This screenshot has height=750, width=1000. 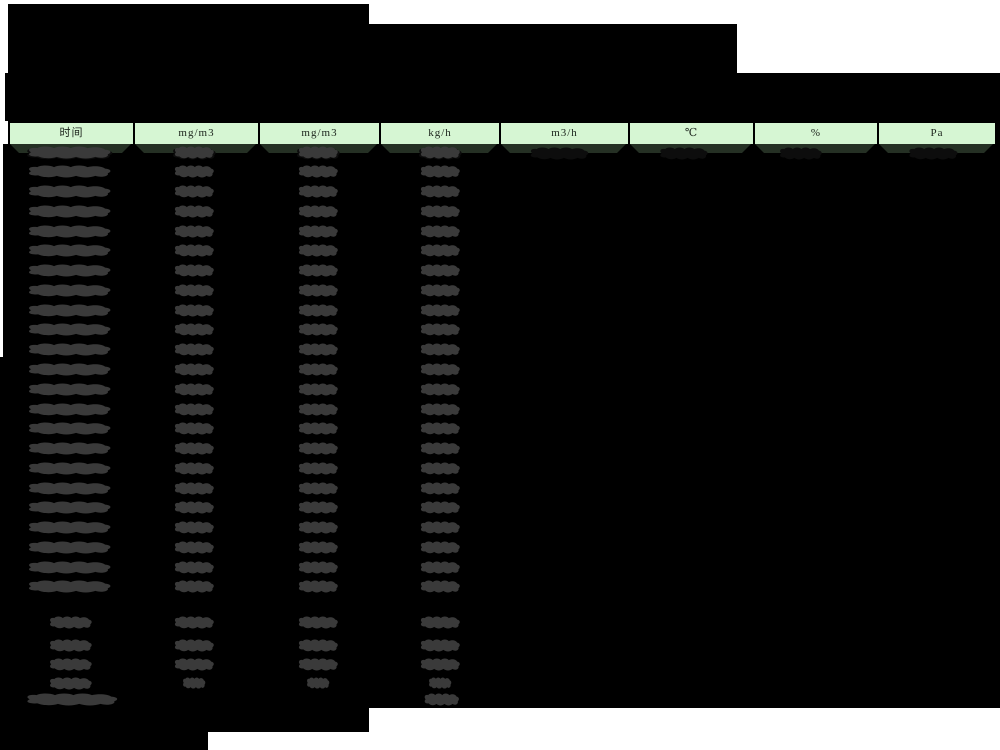 I want to click on header-right-filler, so click(x=997, y=132).